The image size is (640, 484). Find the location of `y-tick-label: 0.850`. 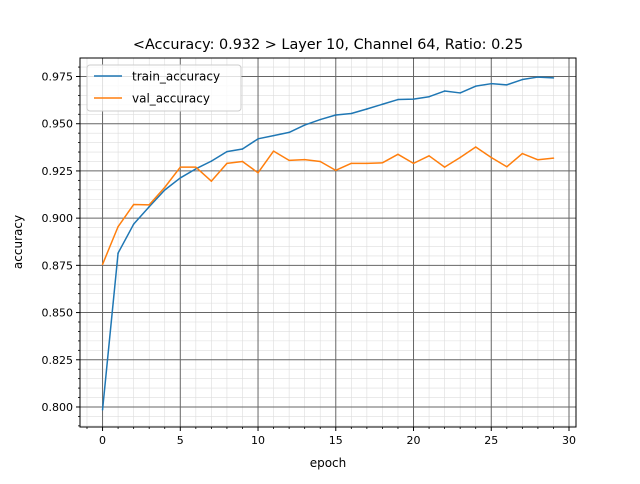

y-tick-label: 0.850 is located at coordinates (58, 313).